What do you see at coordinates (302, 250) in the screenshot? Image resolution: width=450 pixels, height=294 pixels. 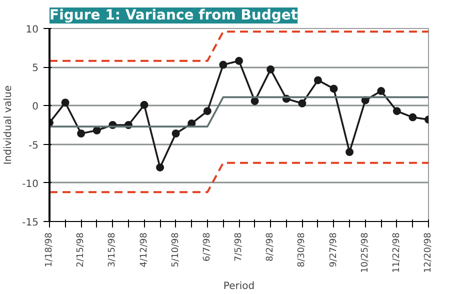 I see `x-tick-label: 8/30/98` at bounding box center [302, 250].